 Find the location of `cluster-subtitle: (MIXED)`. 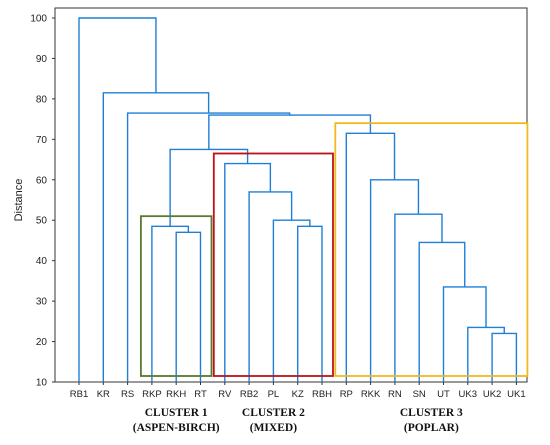

cluster-subtitle: (MIXED) is located at coordinates (273, 428).